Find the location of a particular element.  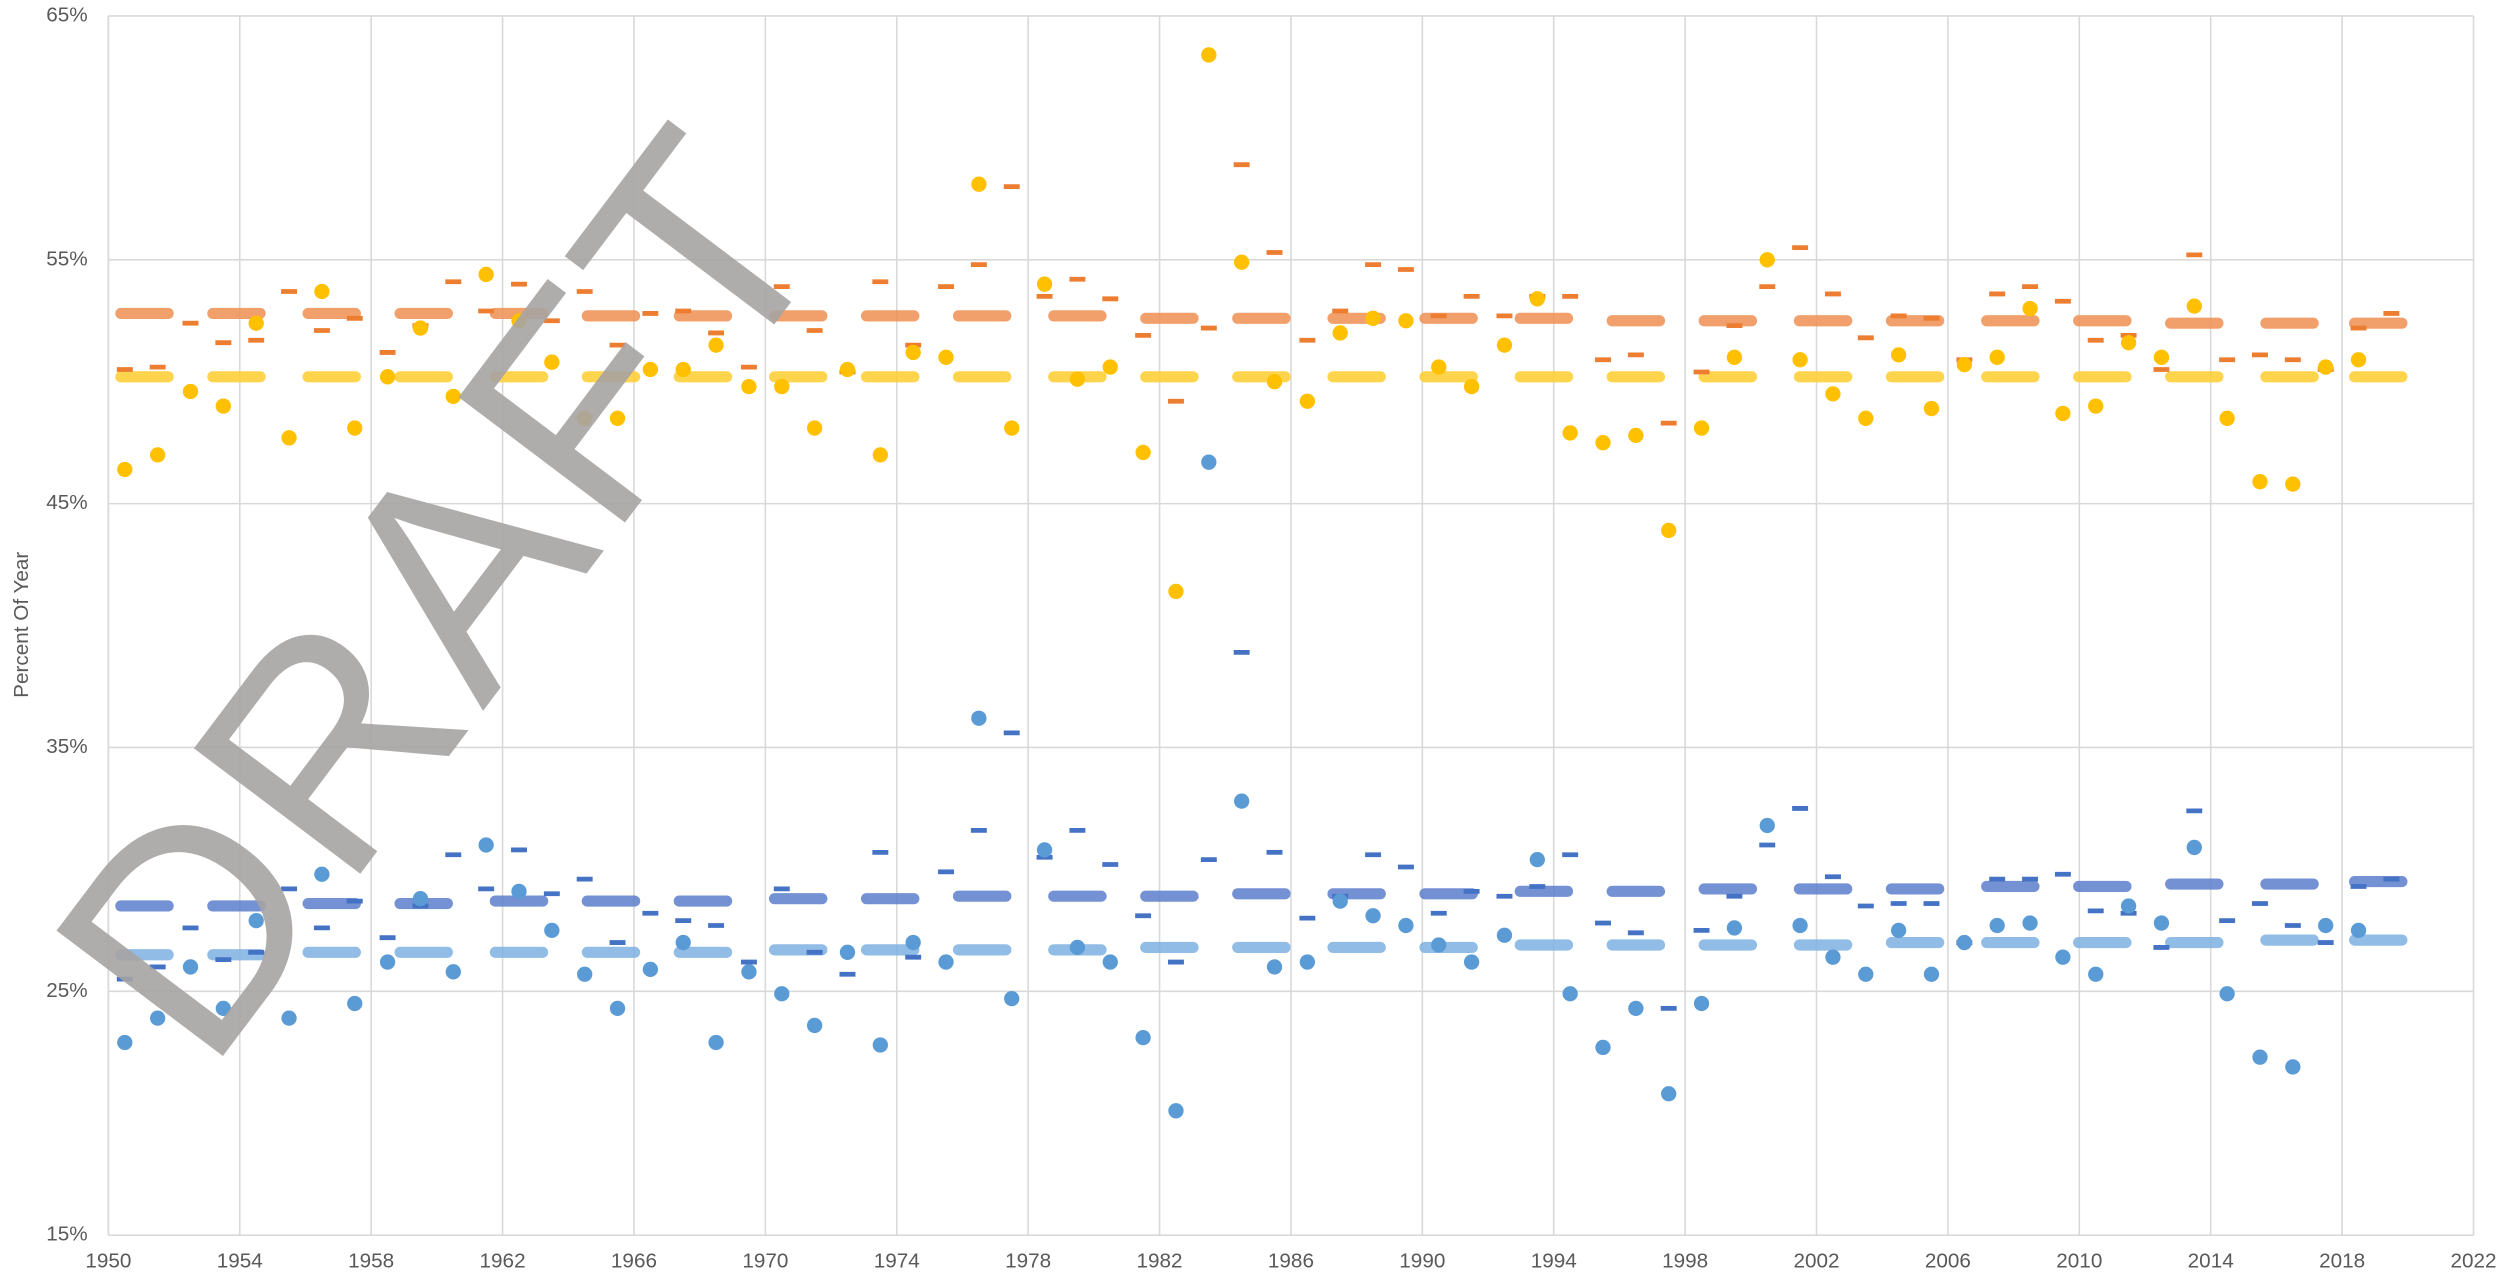

y-tick-label: 35% is located at coordinates (66, 746).